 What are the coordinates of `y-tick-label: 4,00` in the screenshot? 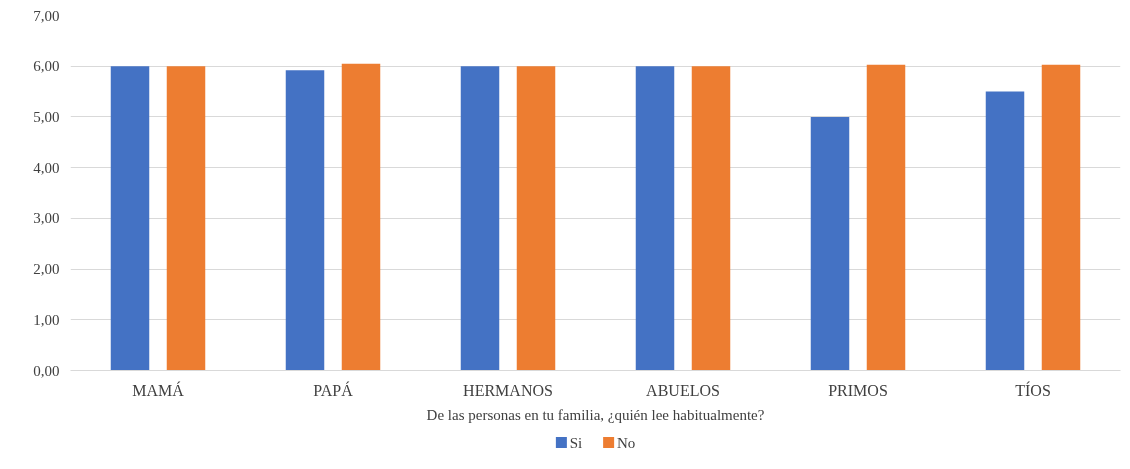 It's located at (46, 167).